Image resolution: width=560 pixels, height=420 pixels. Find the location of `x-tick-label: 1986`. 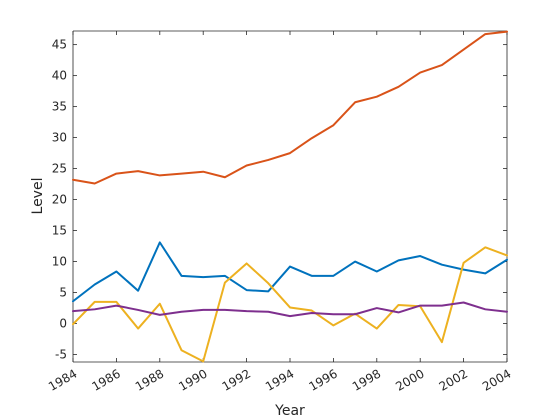

x-tick-label: 1986 is located at coordinates (105, 379).